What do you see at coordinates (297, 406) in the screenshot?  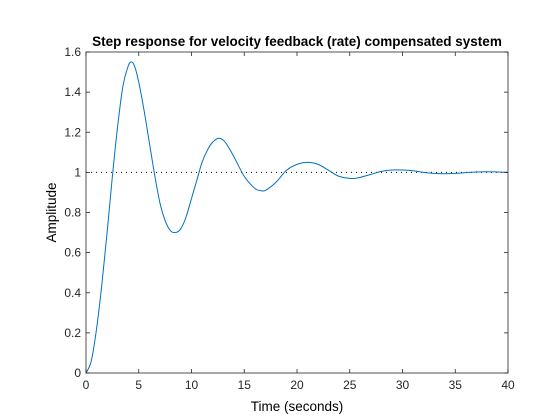 I see `x-axis-label: Time (seconds)` at bounding box center [297, 406].